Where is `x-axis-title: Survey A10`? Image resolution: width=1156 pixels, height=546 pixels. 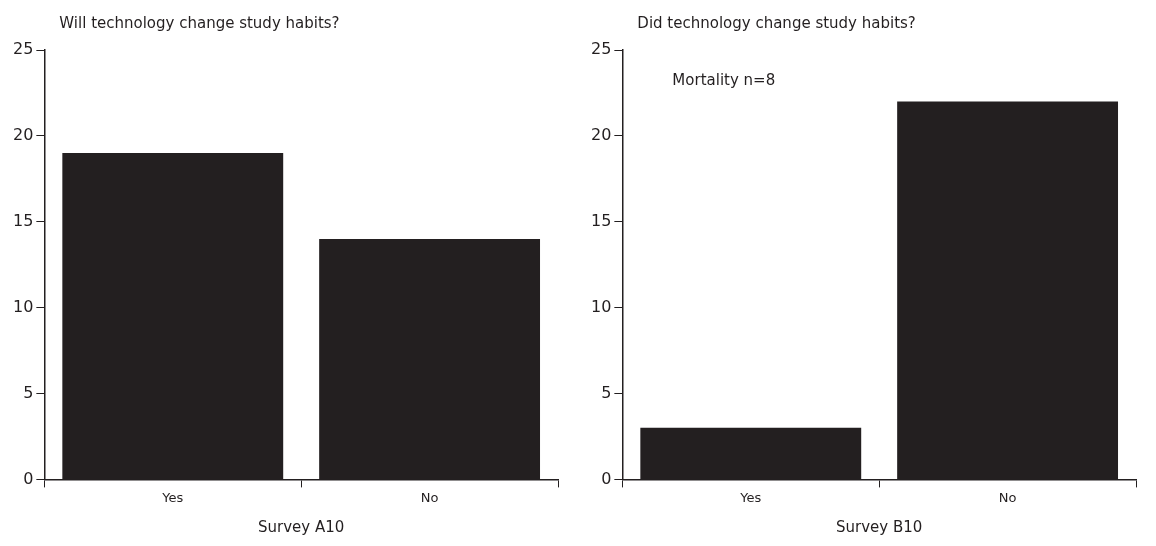
x-axis-title: Survey A10 is located at coordinates (301, 526).